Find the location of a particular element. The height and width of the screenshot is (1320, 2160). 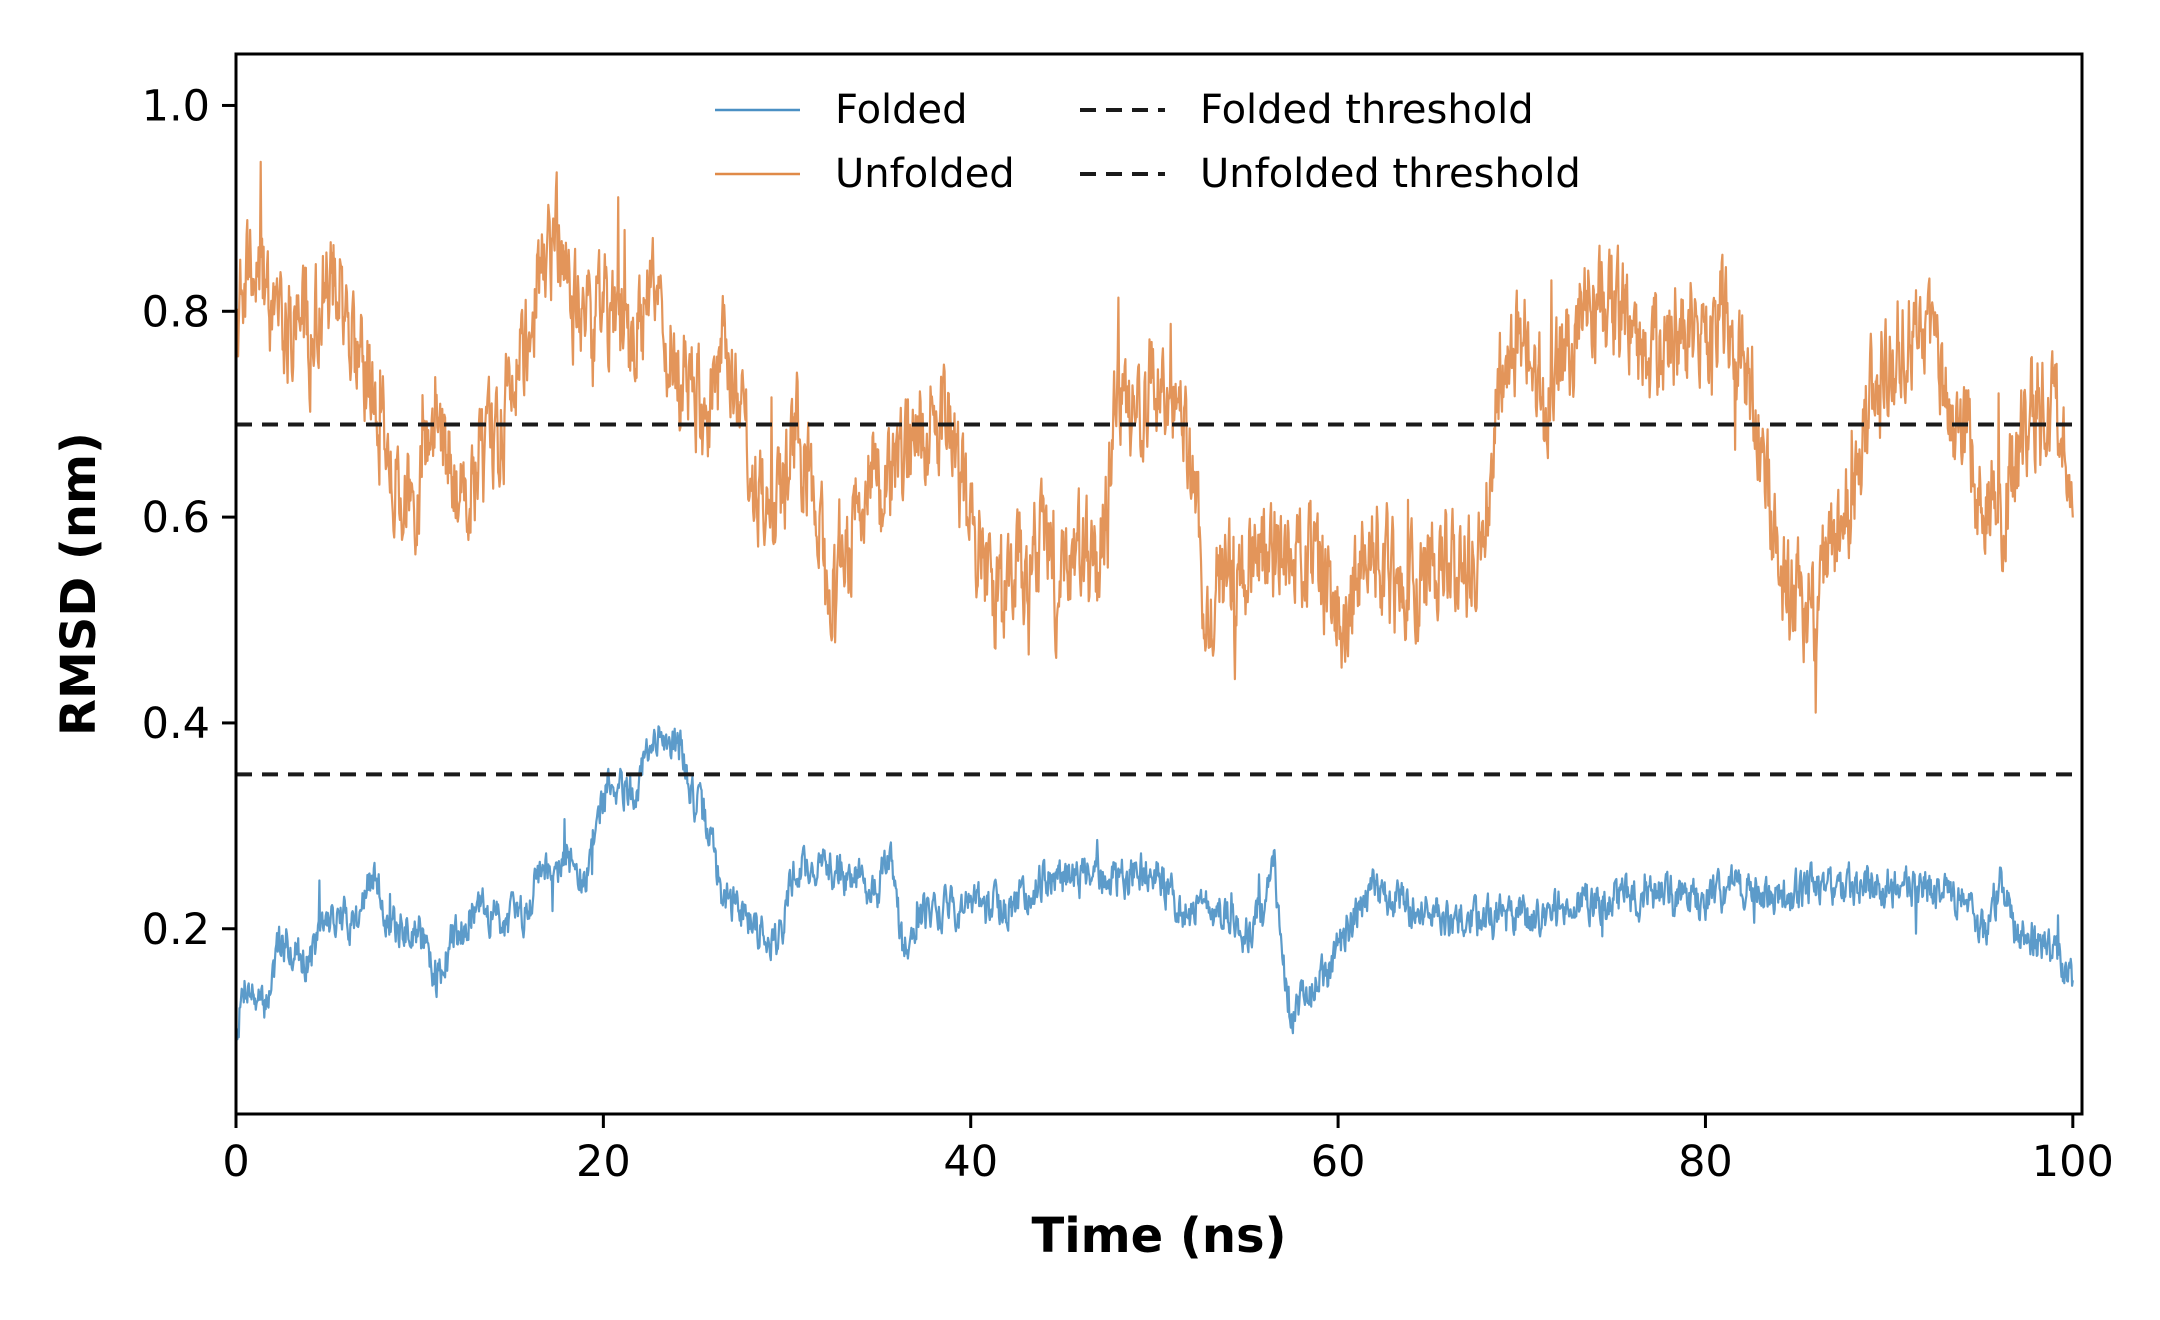

x-tick-label: 80 is located at coordinates (1705, 1162).